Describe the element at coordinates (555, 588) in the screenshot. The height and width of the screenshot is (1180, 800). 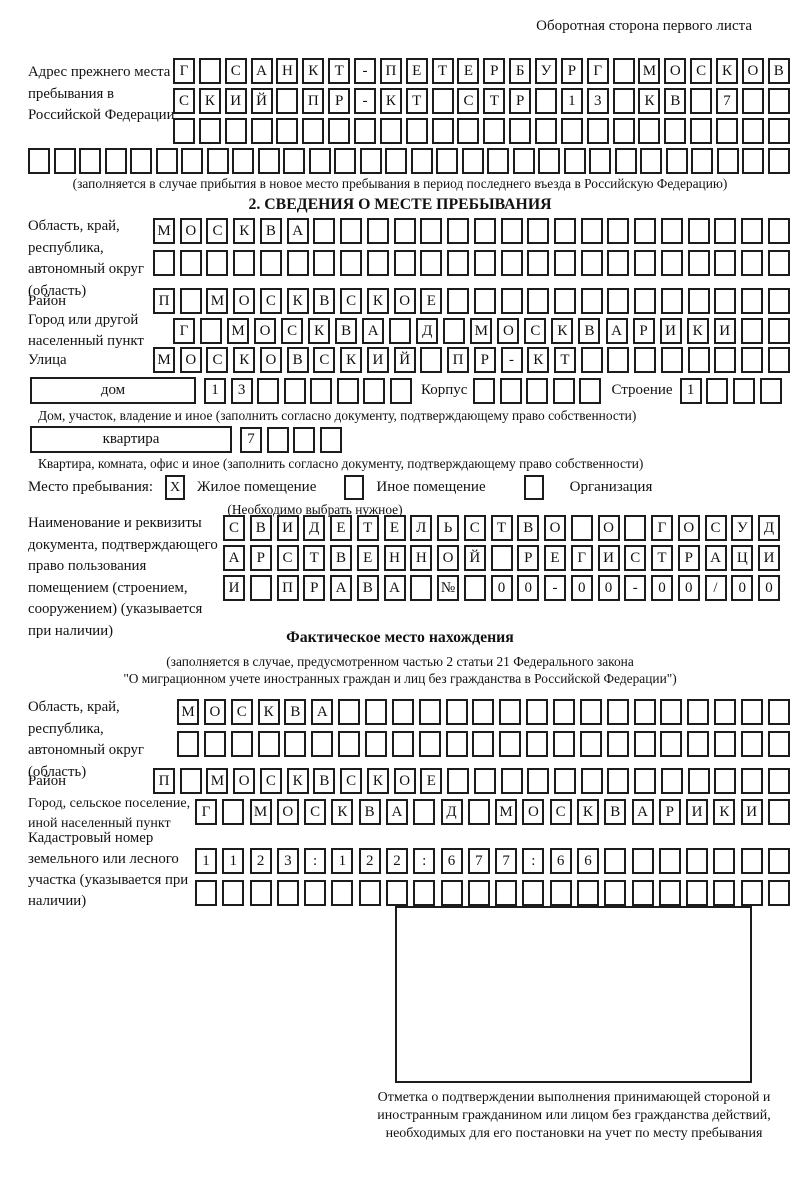
I see `form-cell: -` at that location.